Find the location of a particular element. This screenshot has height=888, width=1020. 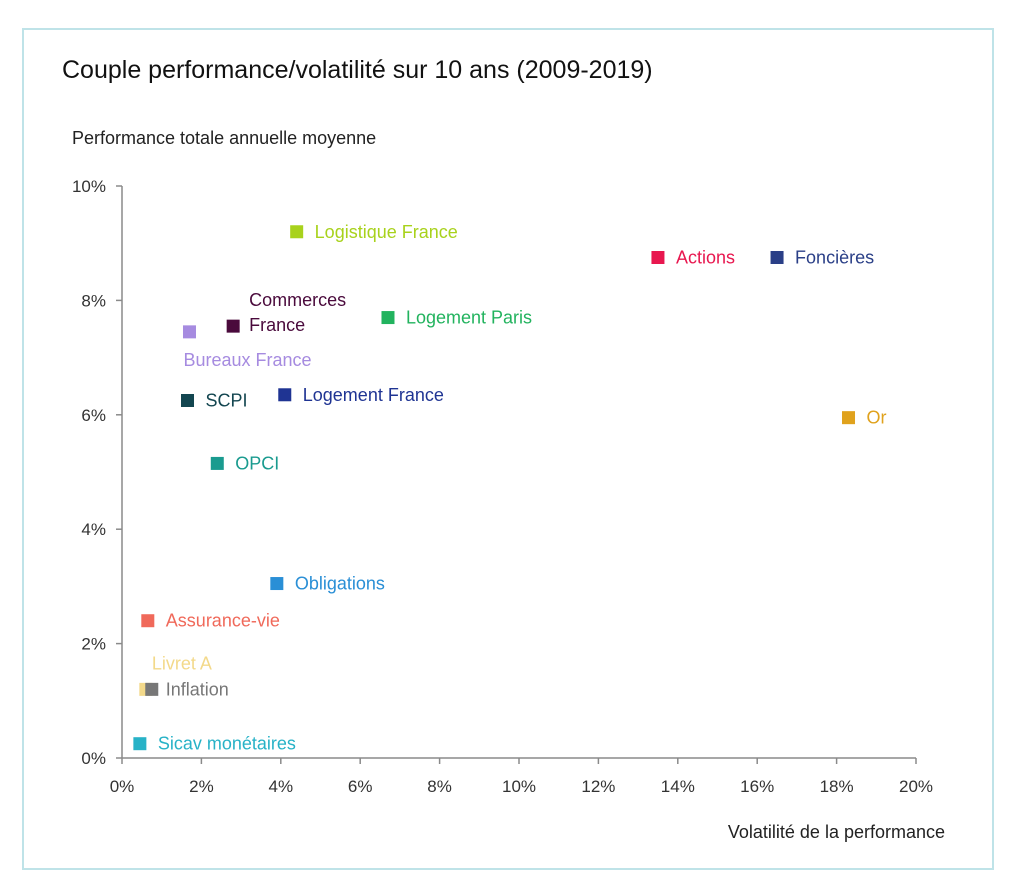

point-foncieres is located at coordinates (777, 257).